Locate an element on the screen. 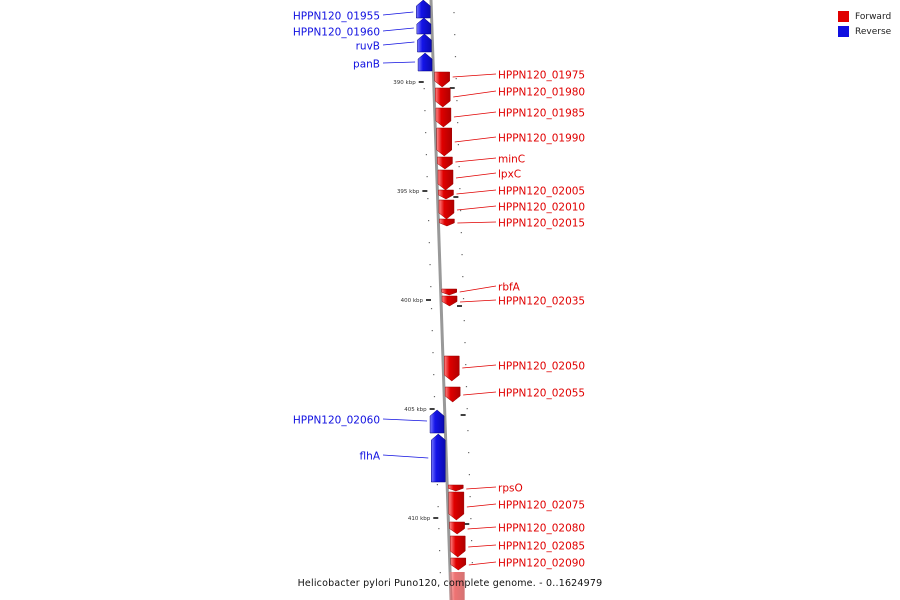  gene-label-hppn120-02050: HPPN120_02050 is located at coordinates (541, 367).